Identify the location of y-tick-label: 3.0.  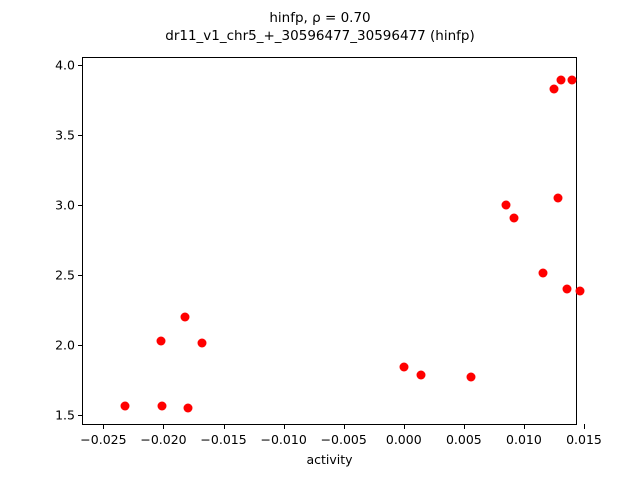
(65, 205).